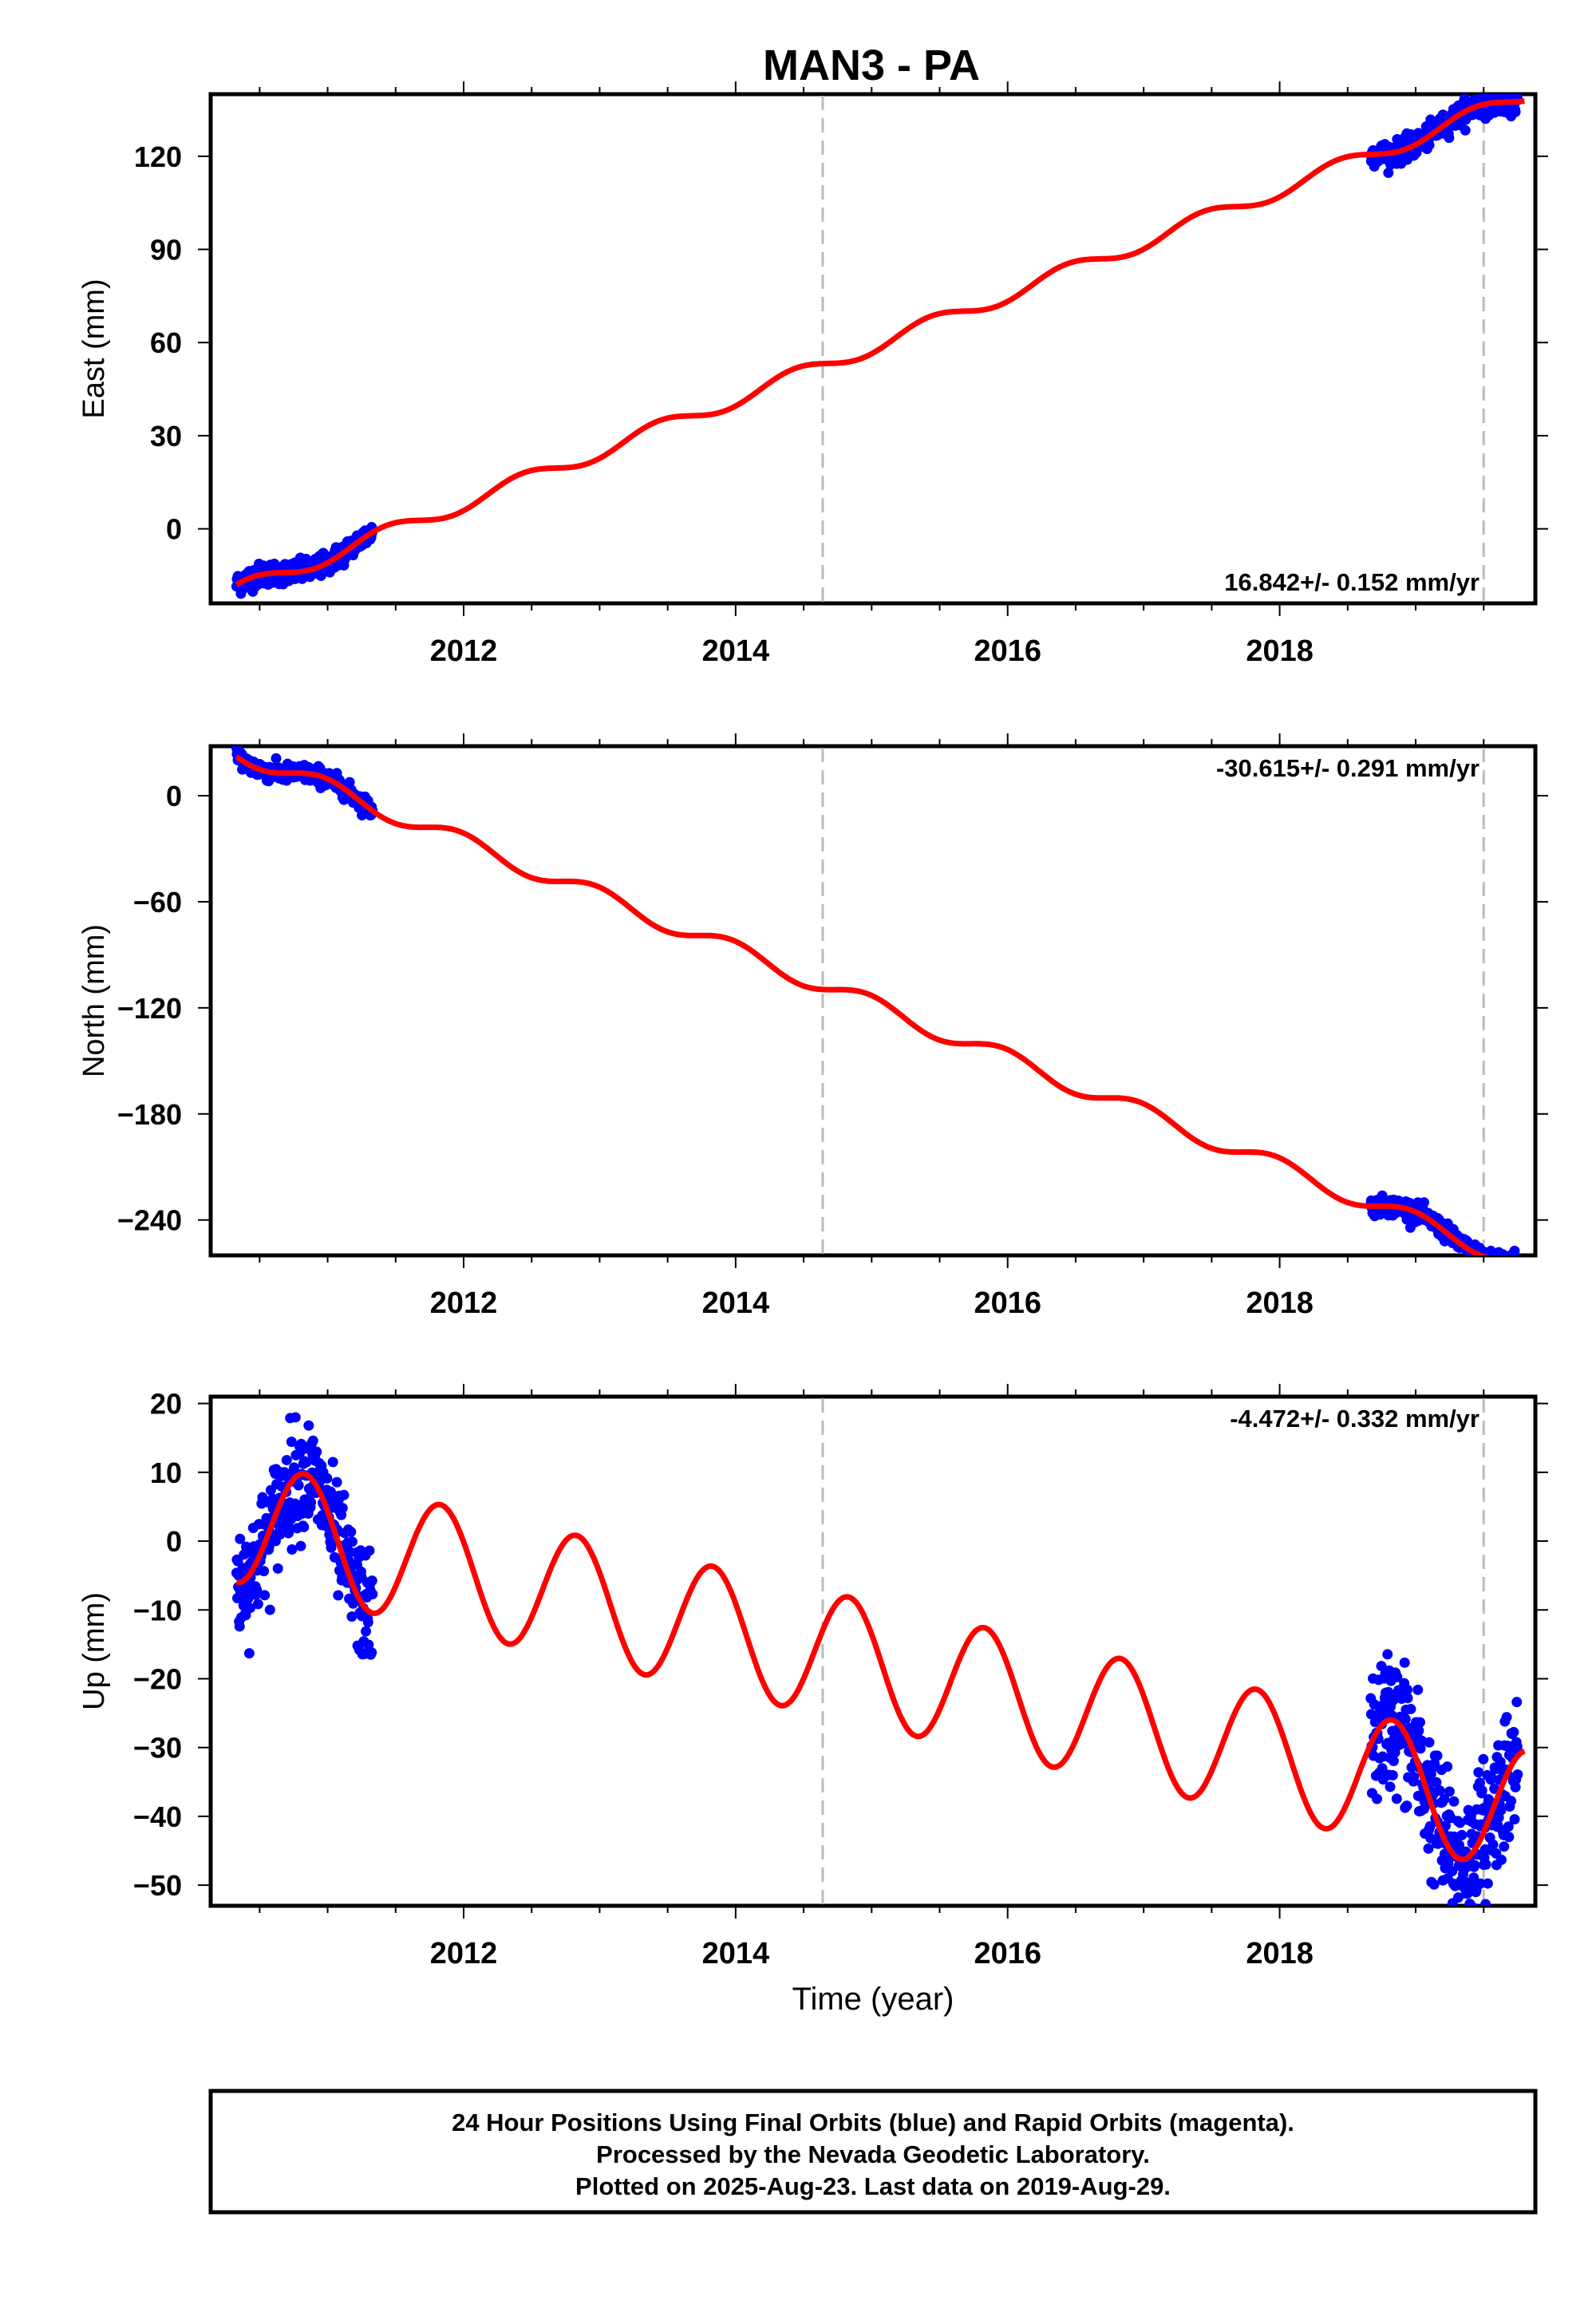 The height and width of the screenshot is (2316, 1596). I want to click on east-x-tick-label: 2016, so click(1007, 651).